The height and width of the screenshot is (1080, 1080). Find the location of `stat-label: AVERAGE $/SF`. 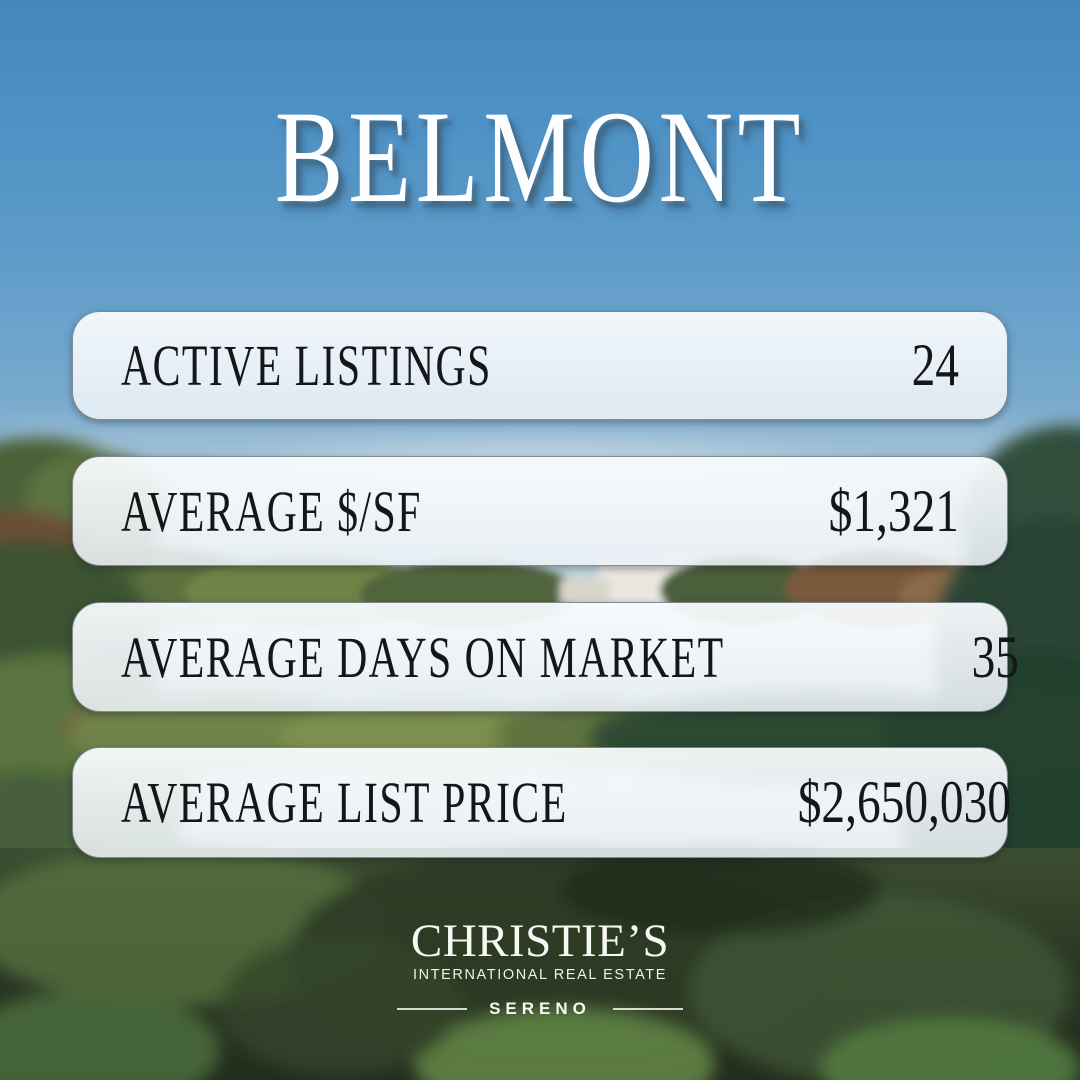

stat-label: AVERAGE $/SF is located at coordinates (271, 511).